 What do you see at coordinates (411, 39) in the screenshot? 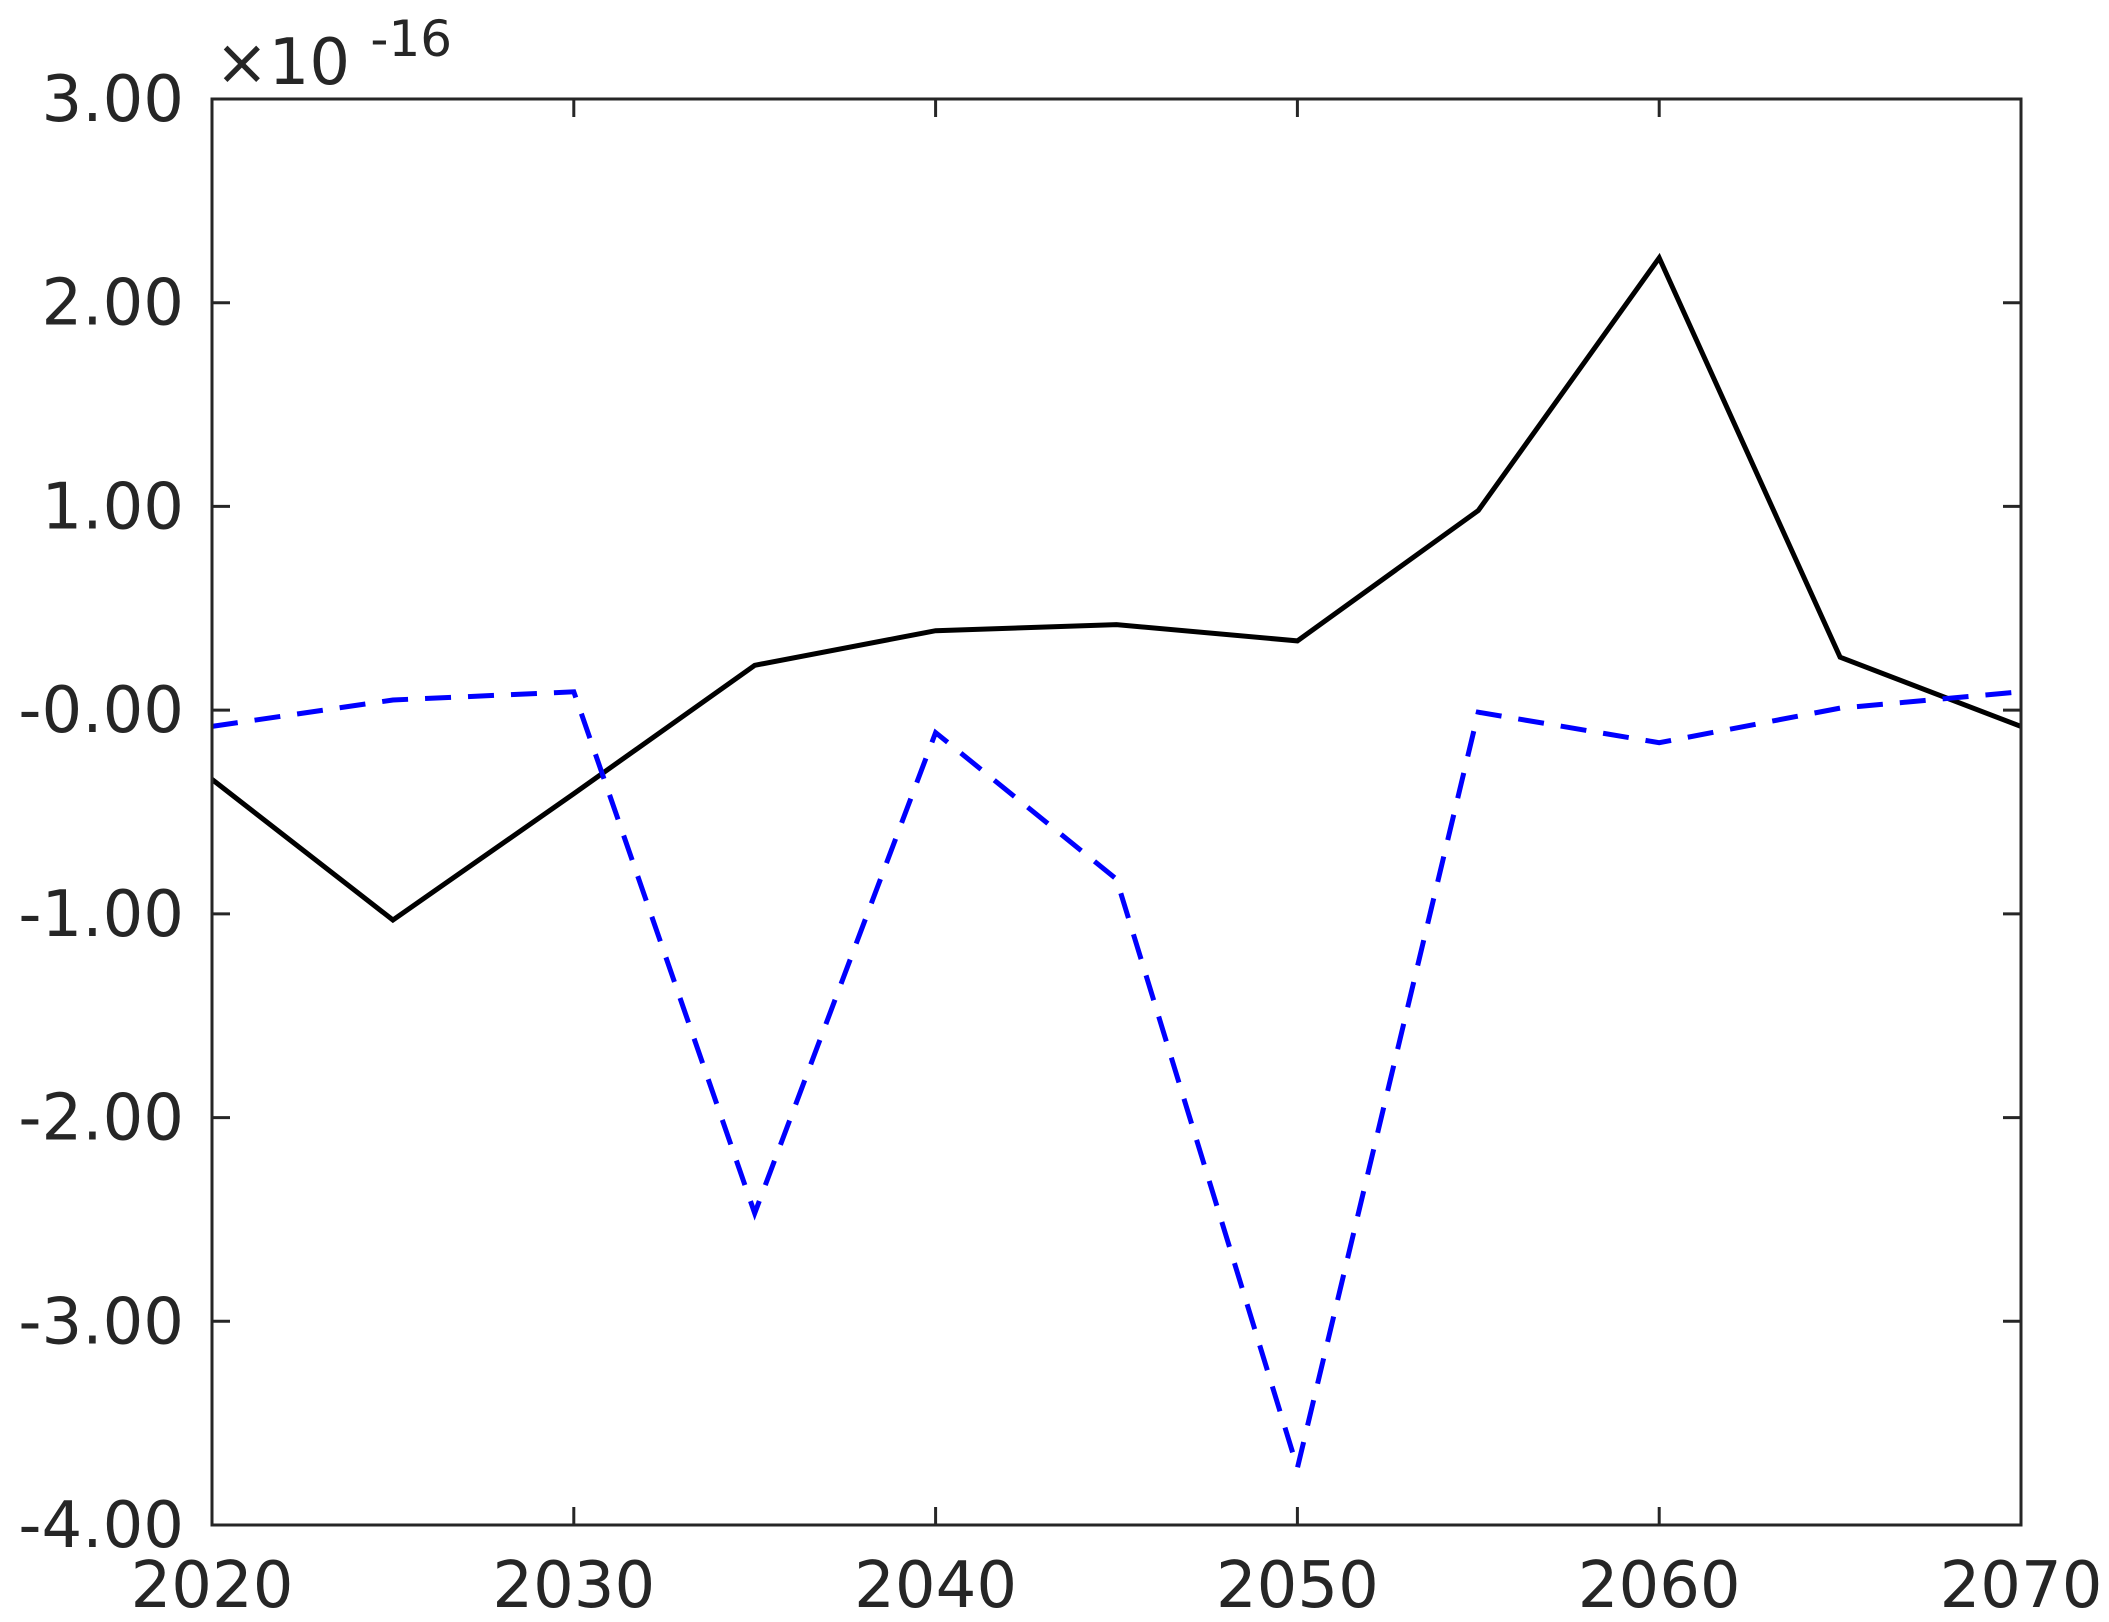
I see `y-axis-exponent-power: -16` at bounding box center [411, 39].